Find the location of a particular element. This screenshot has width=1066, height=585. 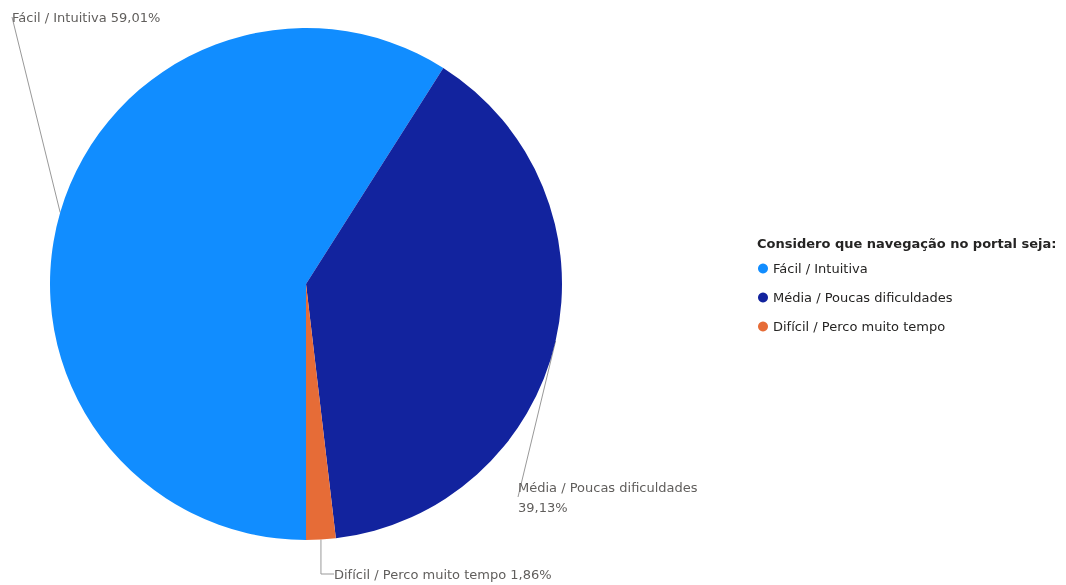

data-label: 39,13% is located at coordinates (543, 507).